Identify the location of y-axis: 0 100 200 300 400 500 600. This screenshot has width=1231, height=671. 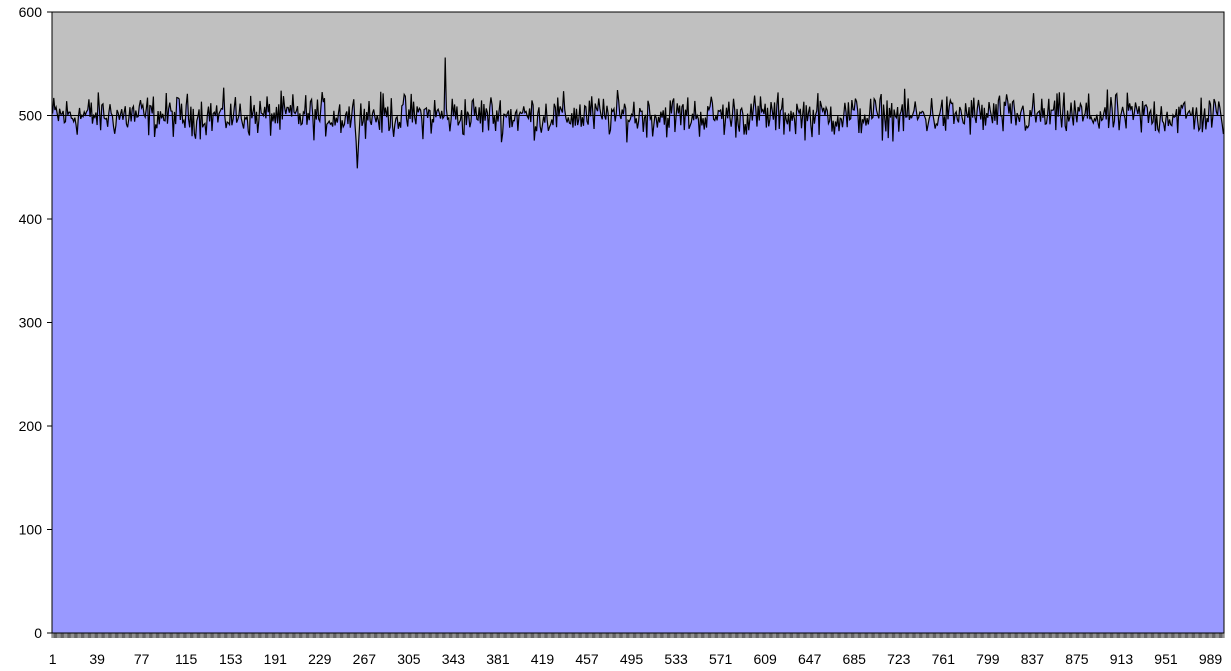
(35, 322).